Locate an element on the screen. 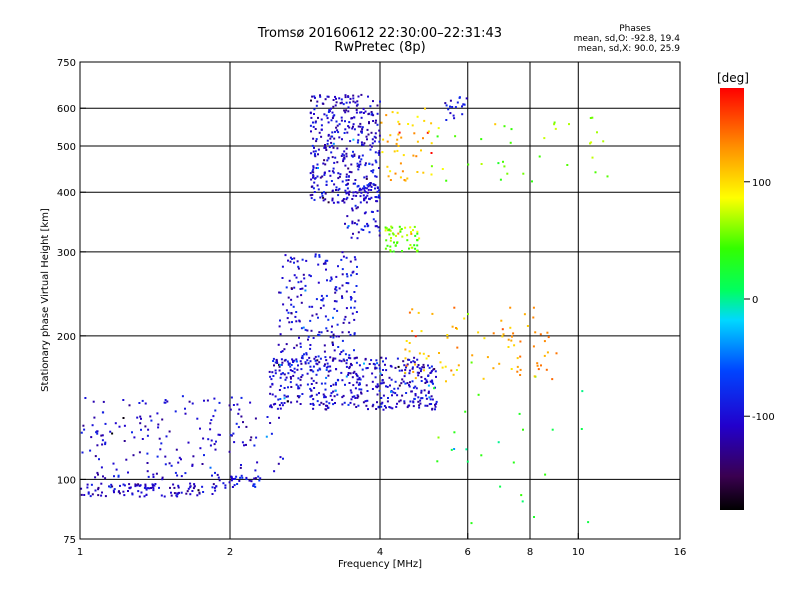 The width and height of the screenshot is (800, 600). colorbar is located at coordinates (732, 299).